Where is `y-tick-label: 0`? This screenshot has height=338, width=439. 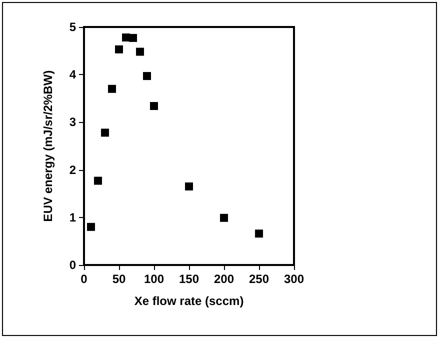
y-tick-label: 0 is located at coordinates (72, 265).